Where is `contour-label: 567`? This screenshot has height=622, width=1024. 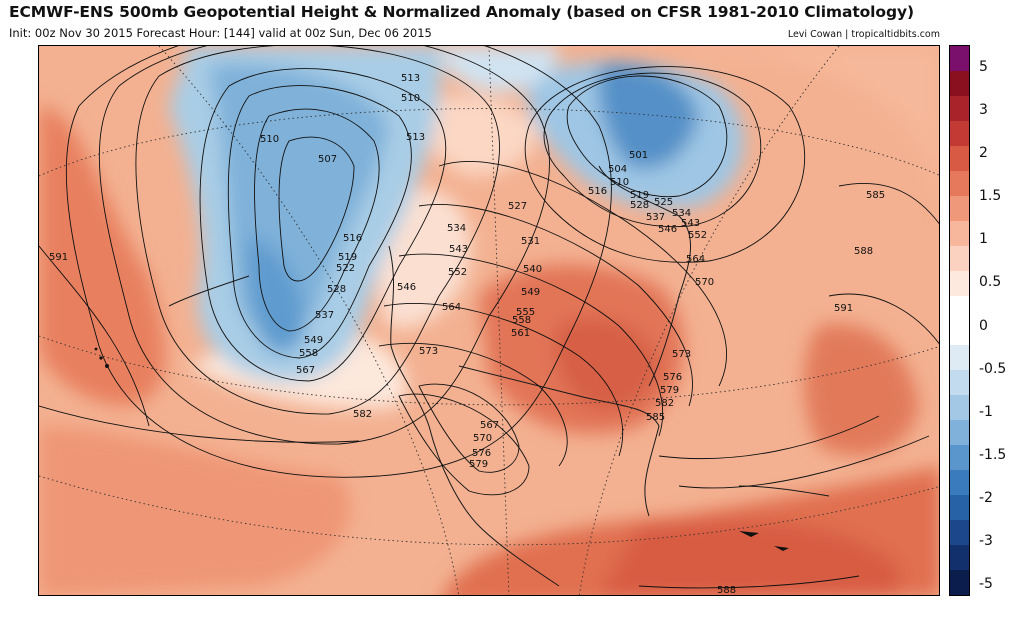
contour-label: 567 is located at coordinates (489, 425).